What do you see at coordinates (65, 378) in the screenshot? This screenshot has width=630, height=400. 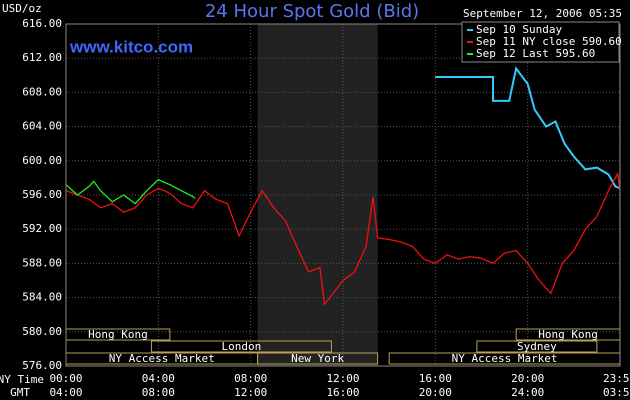 I see `x-tick-label: 00:00` at bounding box center [65, 378].